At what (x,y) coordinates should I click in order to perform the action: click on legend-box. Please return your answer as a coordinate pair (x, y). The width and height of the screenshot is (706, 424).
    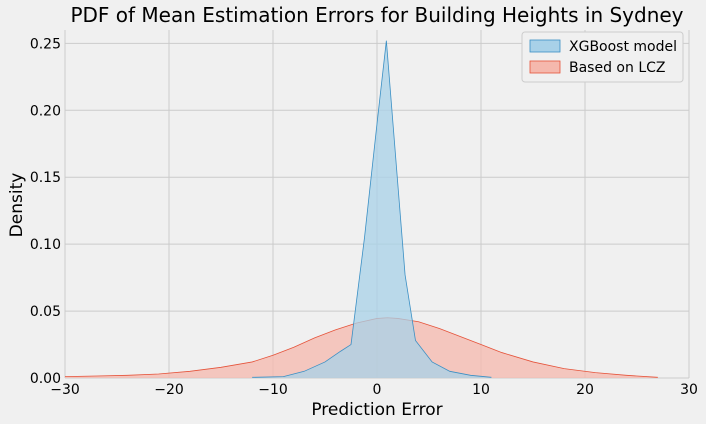
    Looking at the image, I should click on (602, 57).